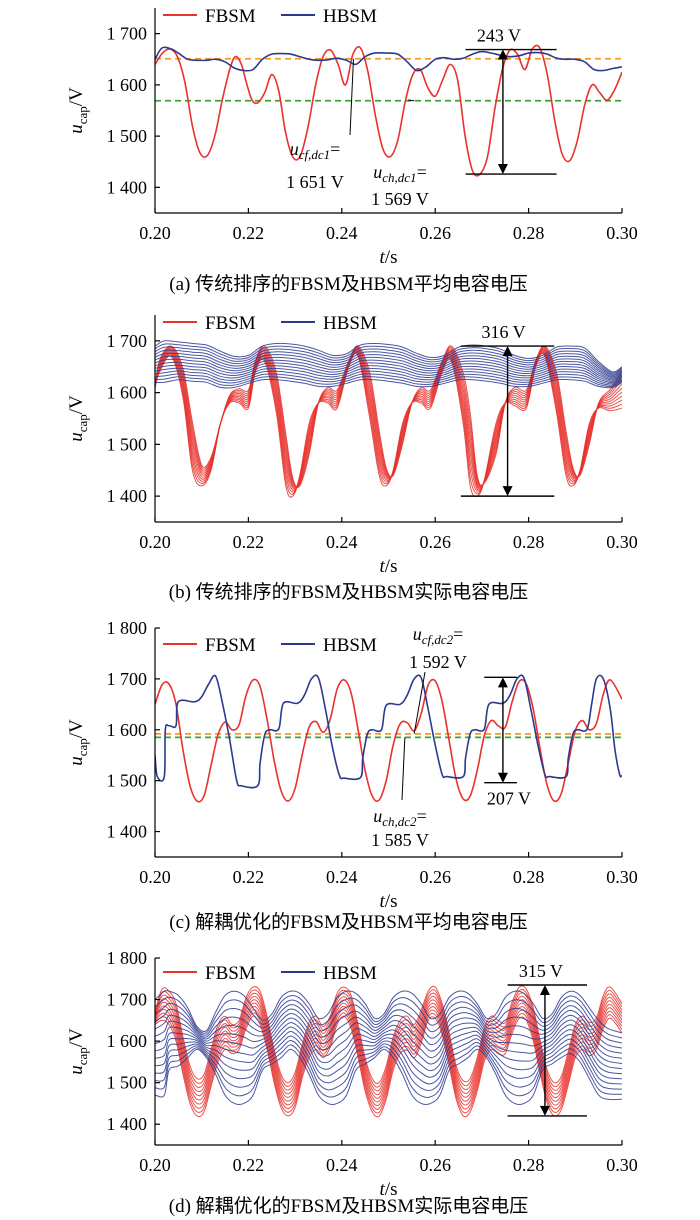  Describe the element at coordinates (509, 799) in the screenshot. I see `span-label: 207 V` at that location.